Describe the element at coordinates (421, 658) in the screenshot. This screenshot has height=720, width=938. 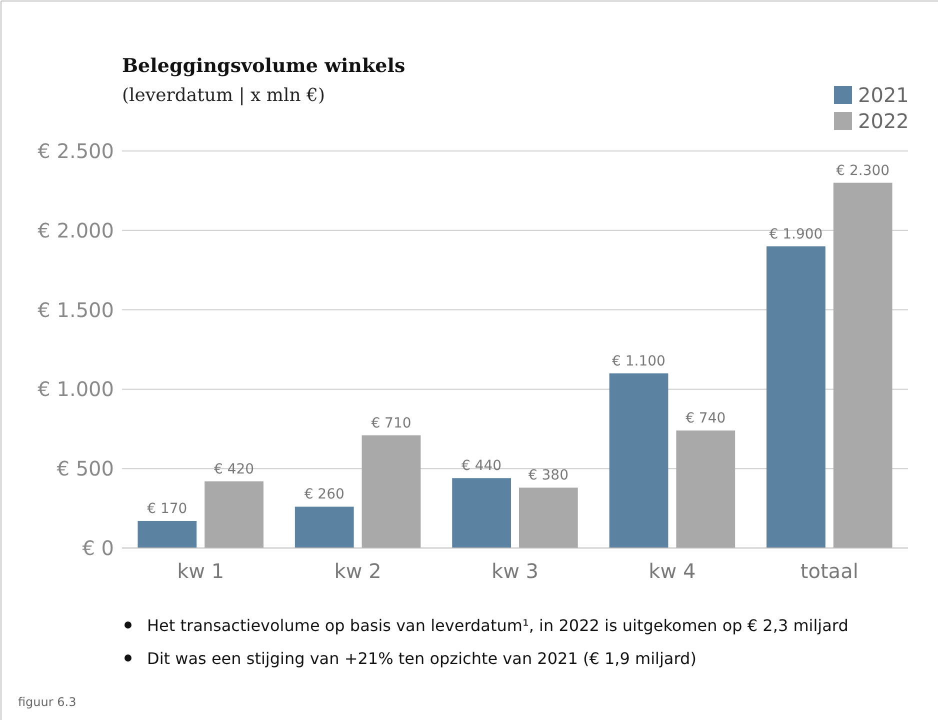
I see `text: Dit was een stijging van +21% ten opzichte van 2021 (€ 1,9 miljard)` at that location.